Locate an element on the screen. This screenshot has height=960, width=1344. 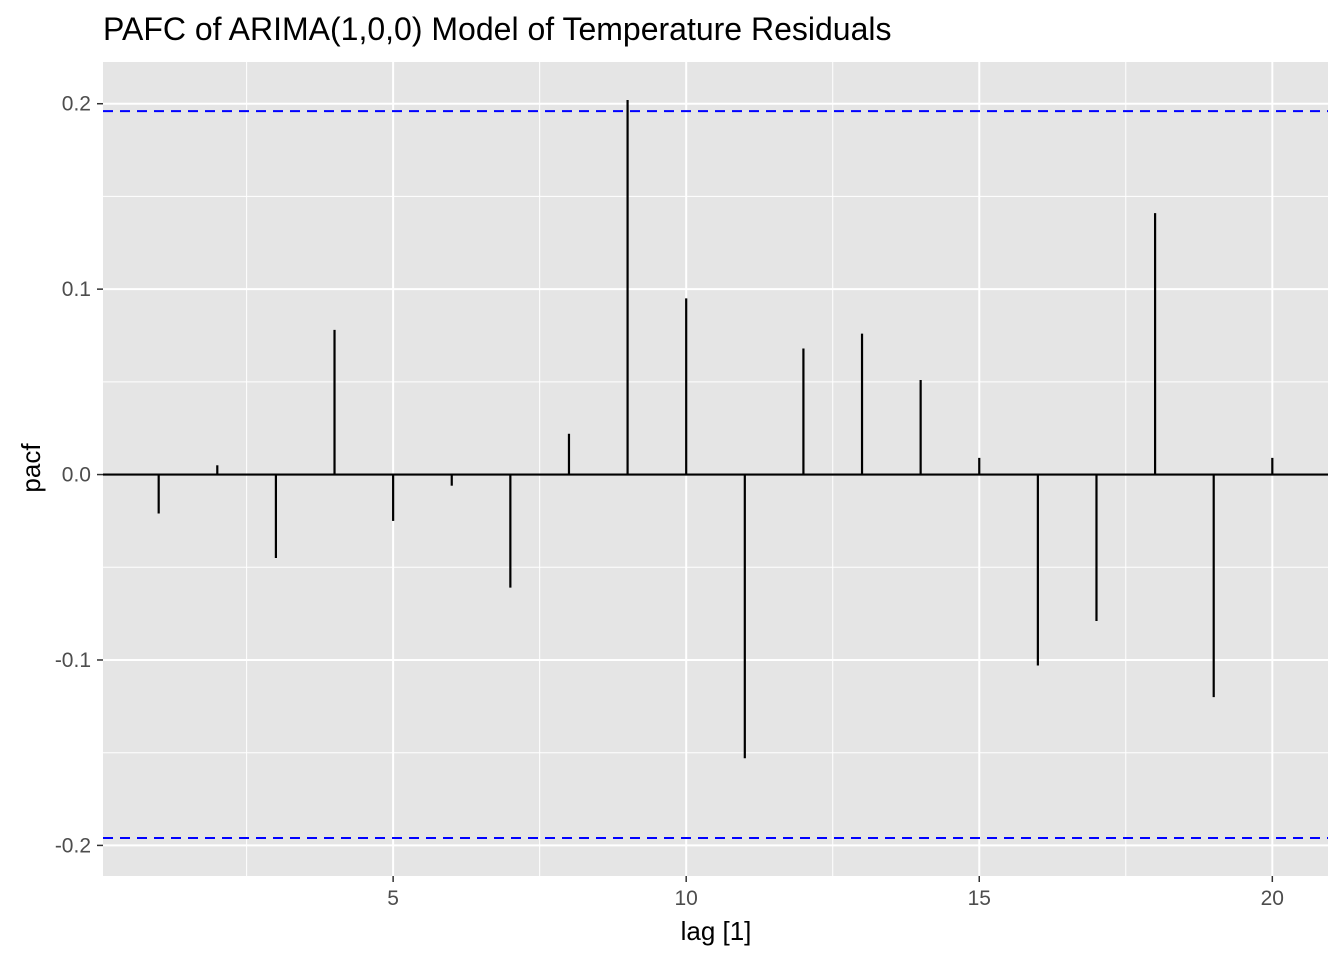
y-axis-title: pacf is located at coordinates (31, 468).